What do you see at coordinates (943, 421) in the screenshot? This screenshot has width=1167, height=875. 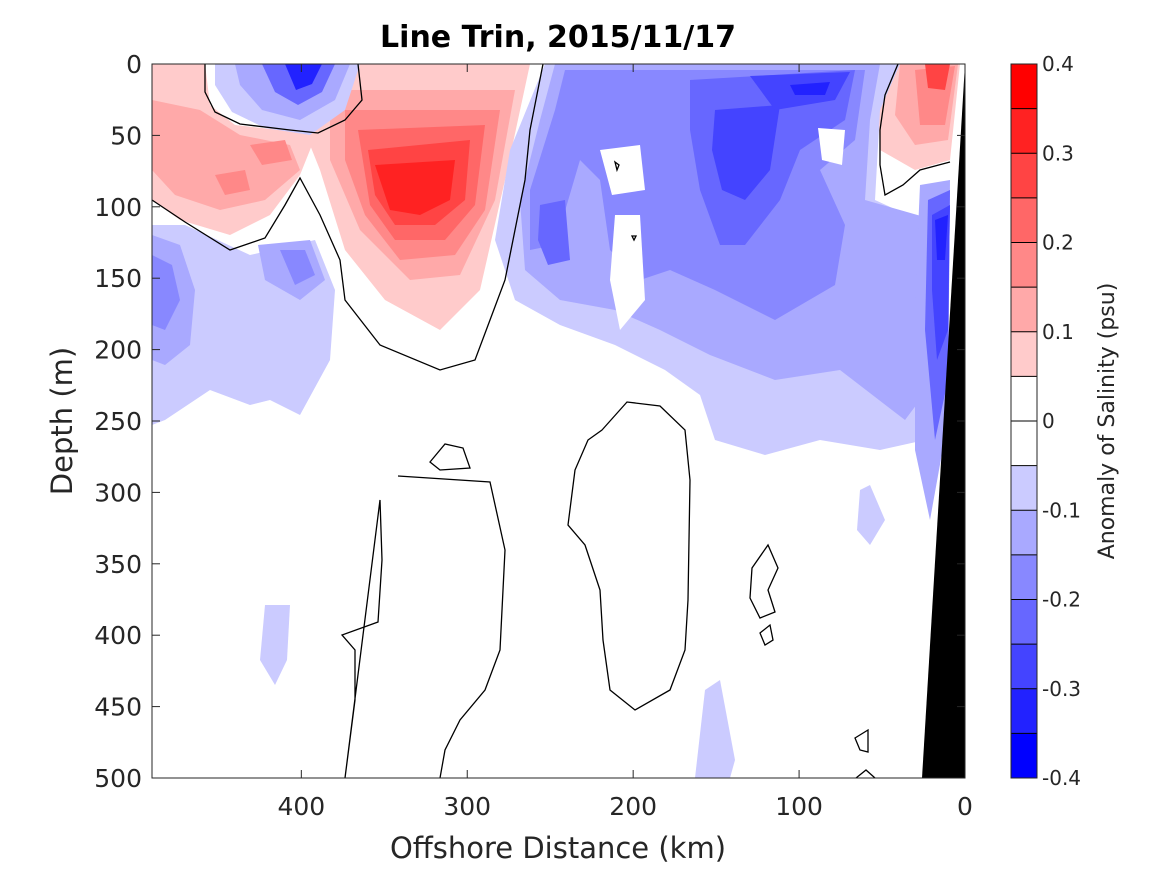 I see `bathymetry-mask` at bounding box center [943, 421].